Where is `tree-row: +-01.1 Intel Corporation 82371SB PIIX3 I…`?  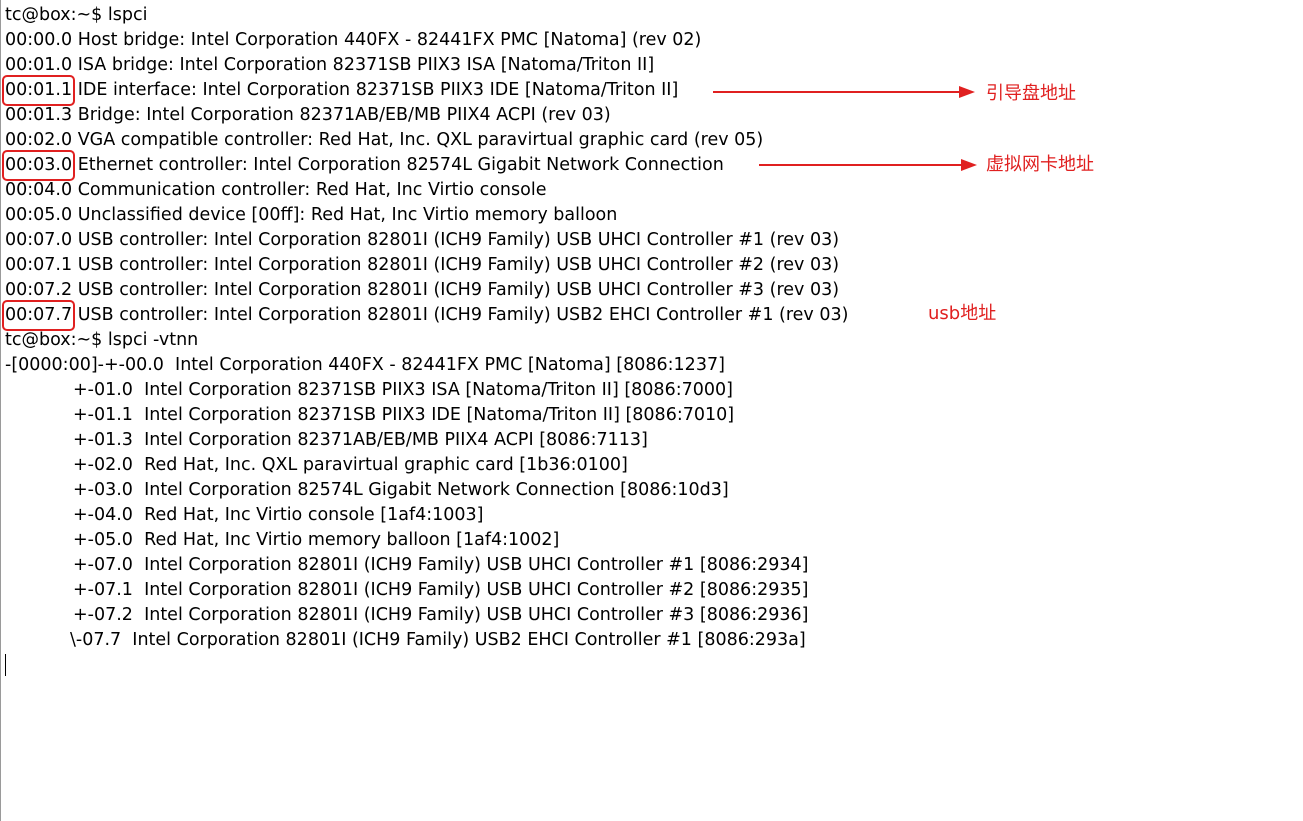
tree-row: +-01.1 Intel Corporation 82371SB PIIX3 I… is located at coordinates (404, 415).